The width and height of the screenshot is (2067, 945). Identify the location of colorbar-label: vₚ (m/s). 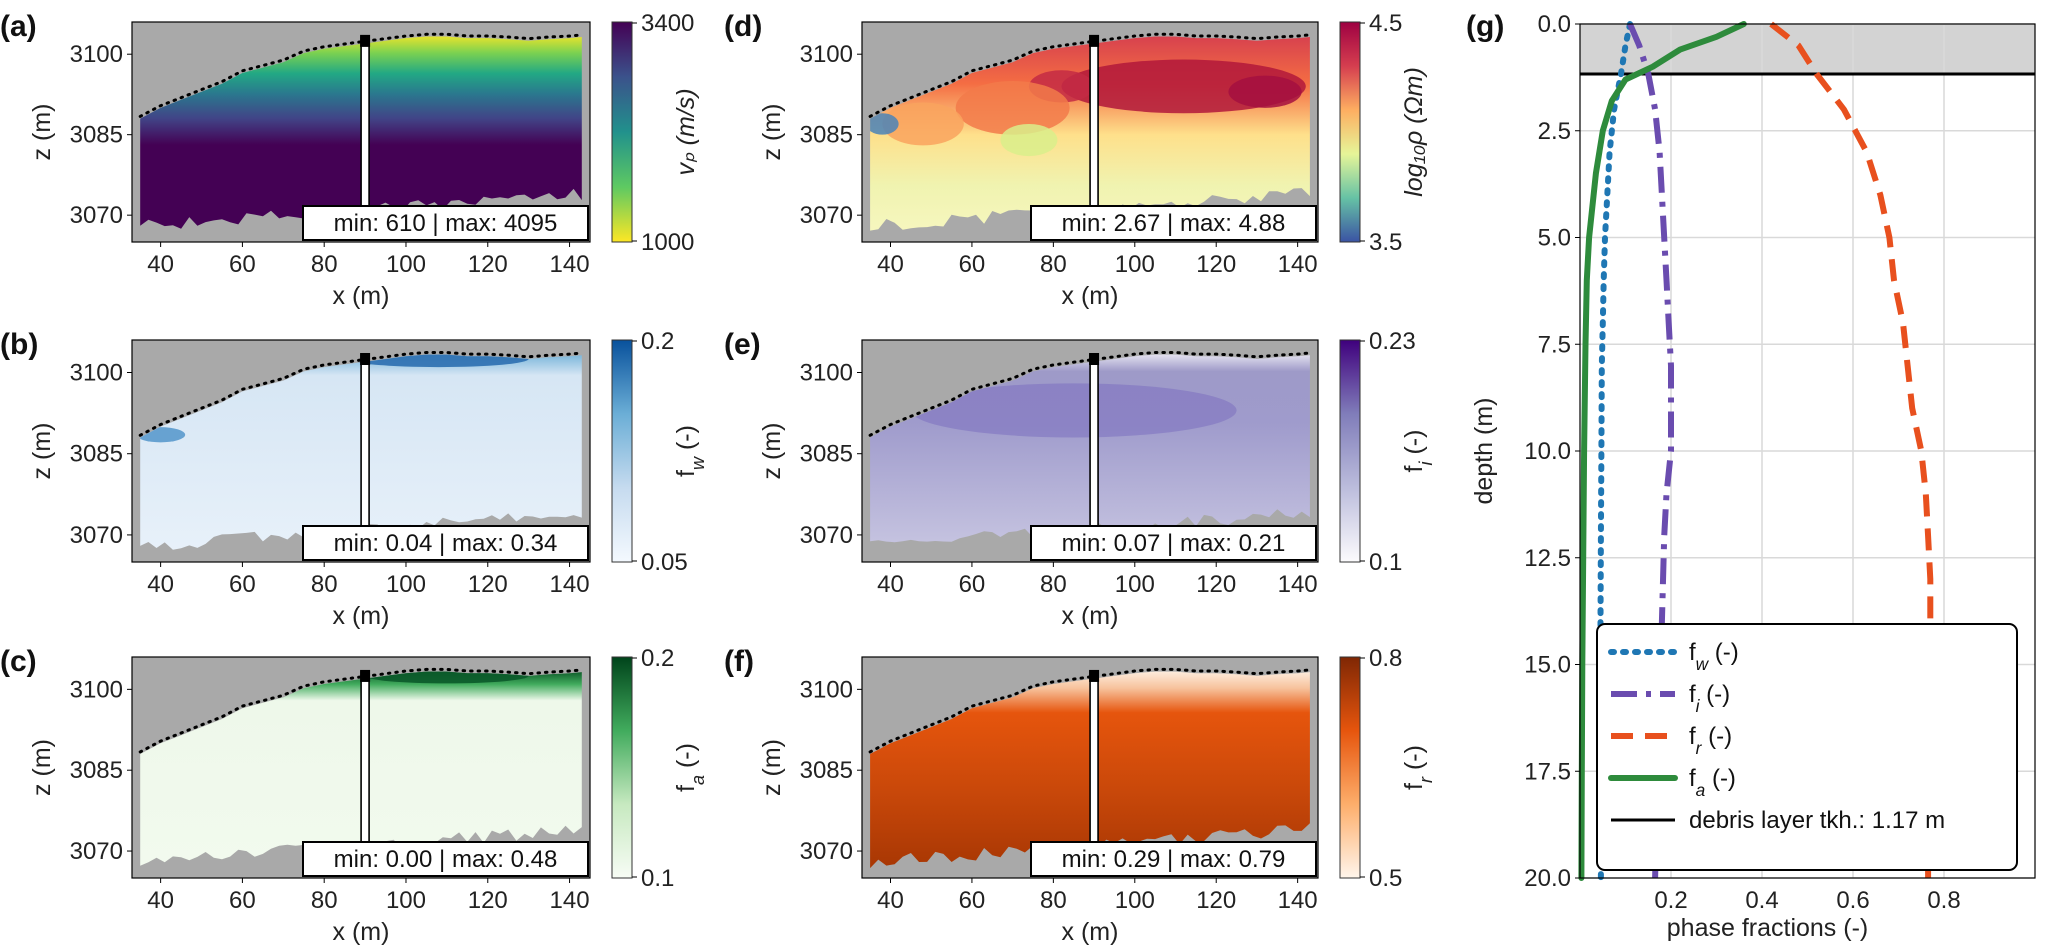
(686, 131).